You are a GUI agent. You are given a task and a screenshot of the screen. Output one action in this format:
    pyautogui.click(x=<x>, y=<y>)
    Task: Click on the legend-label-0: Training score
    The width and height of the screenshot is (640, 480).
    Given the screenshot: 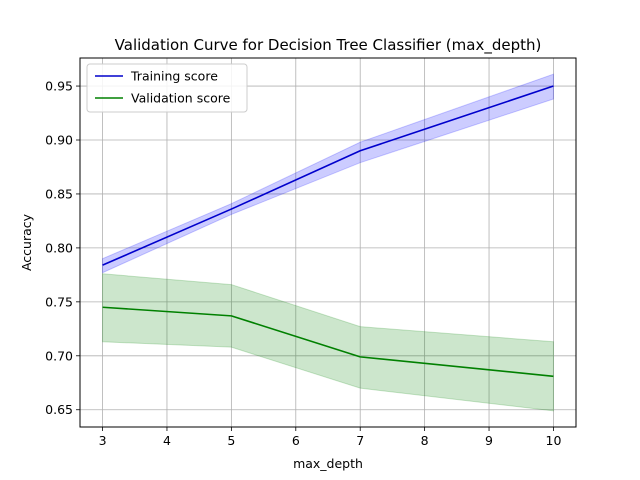 What is the action you would take?
    pyautogui.click(x=174, y=76)
    